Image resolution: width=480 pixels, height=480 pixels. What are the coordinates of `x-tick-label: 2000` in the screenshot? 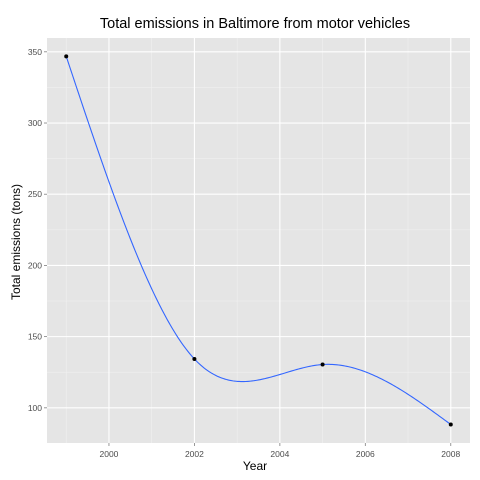 It's located at (108, 454).